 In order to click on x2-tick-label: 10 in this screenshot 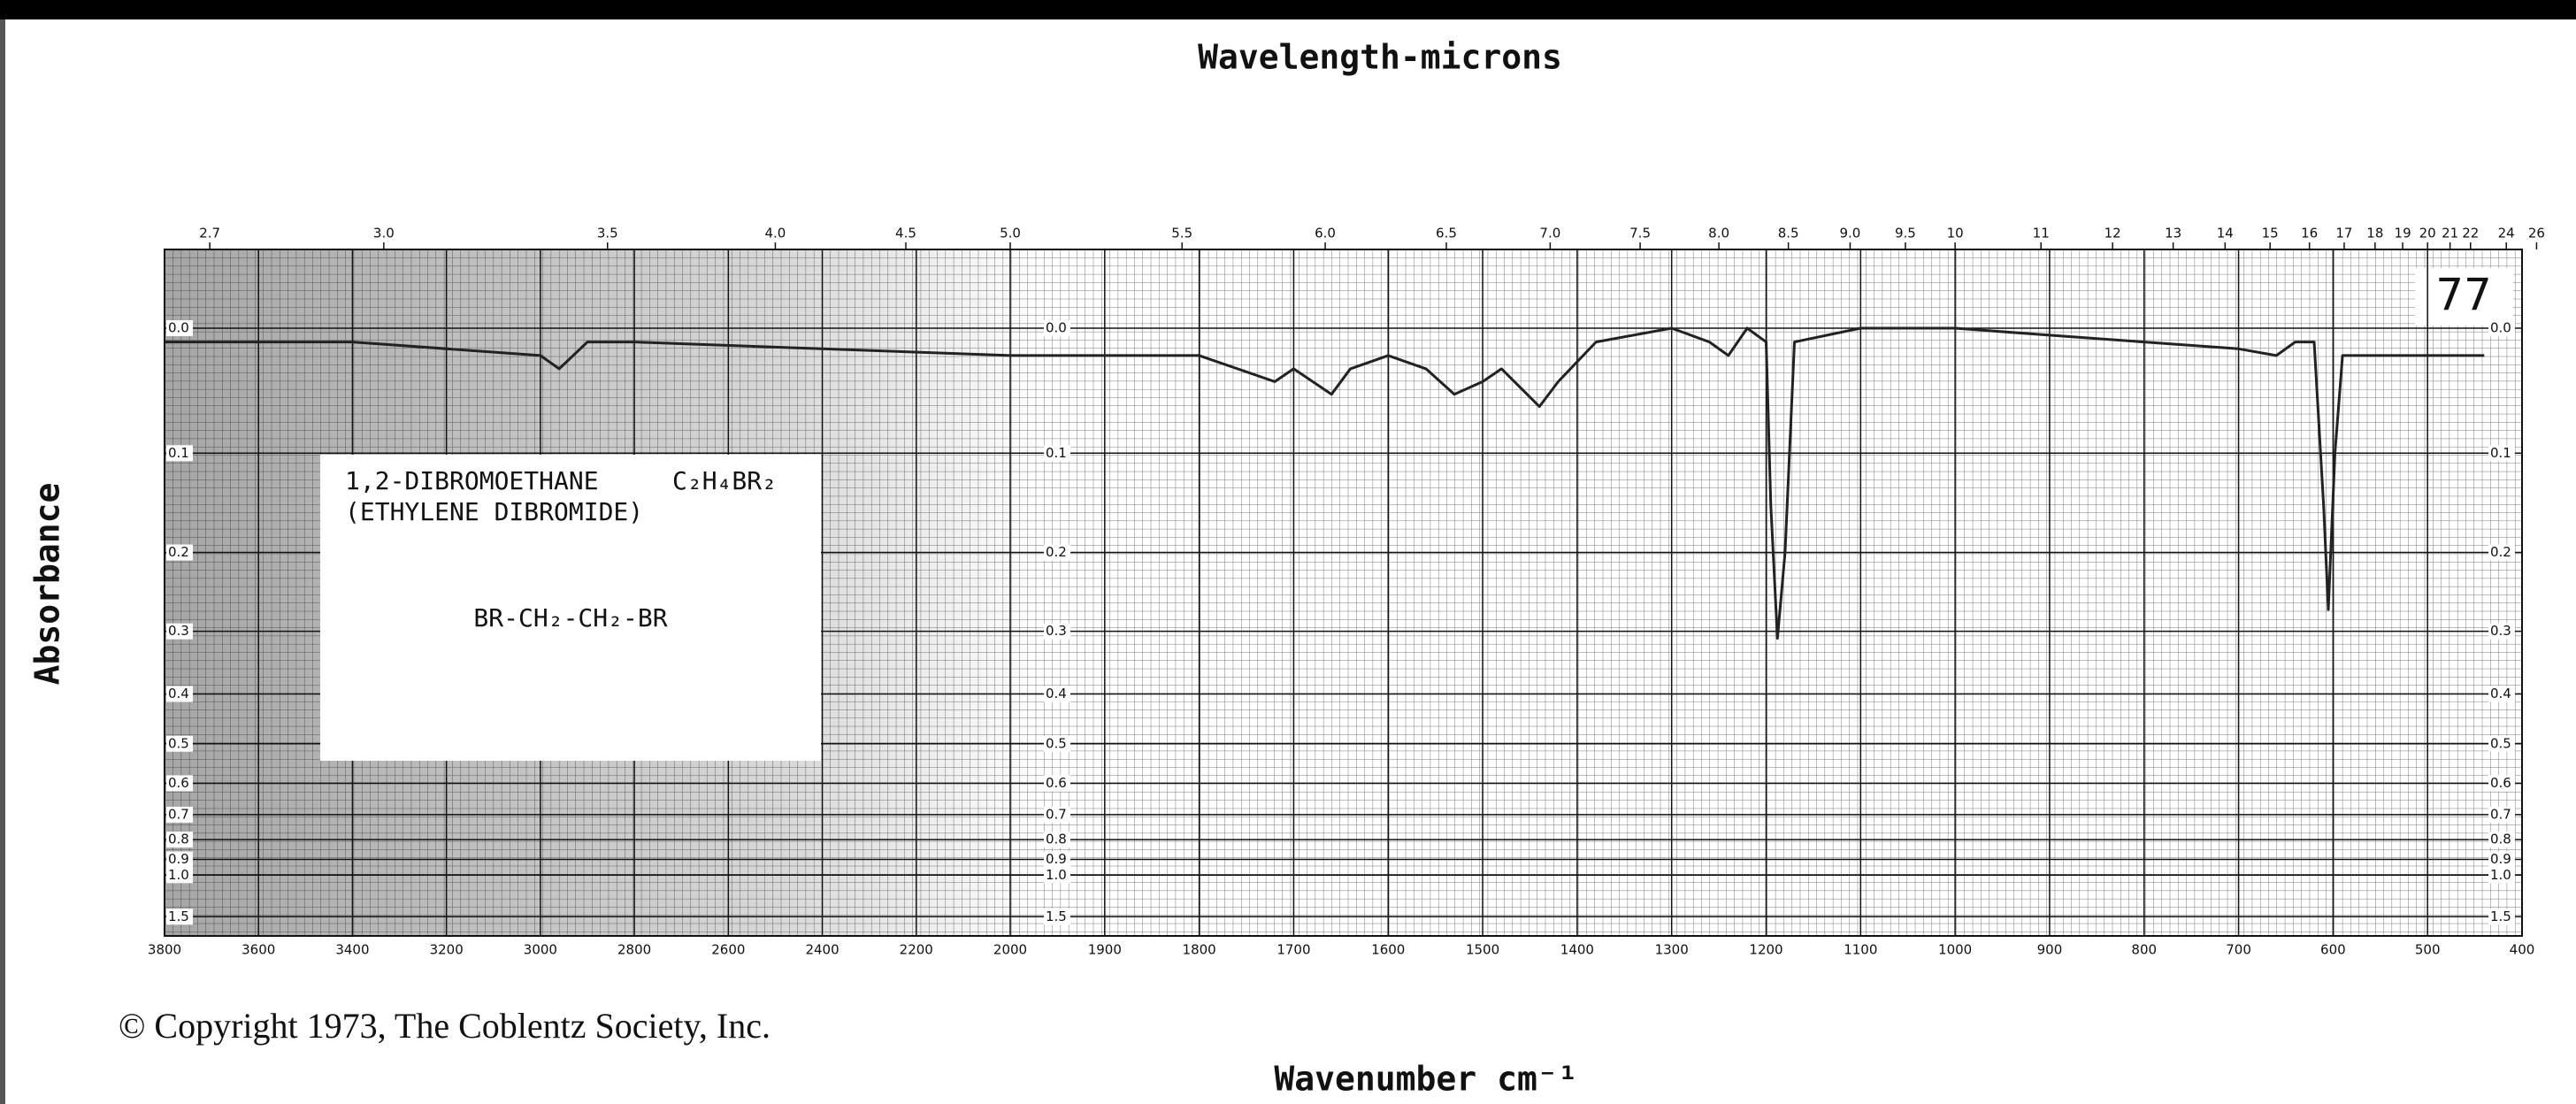, I will do `click(1955, 234)`.